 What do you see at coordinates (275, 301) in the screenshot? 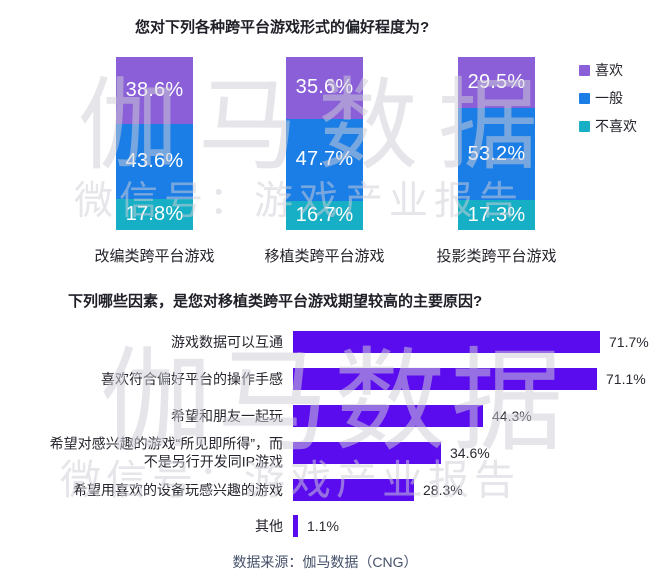
I see `hbar-chart-title: 下列哪些因素，是您对移植类跨平台游戏期望较高的主要原因?` at bounding box center [275, 301].